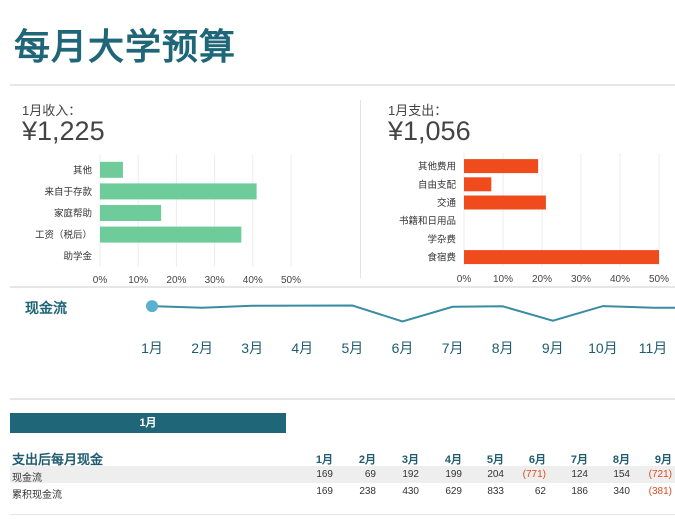 The width and height of the screenshot is (675, 520). What do you see at coordinates (342, 492) in the screenshot?
I see `table-row: 累积现金流 169 238 430 629 833 62 186 340 (381)` at bounding box center [342, 492].